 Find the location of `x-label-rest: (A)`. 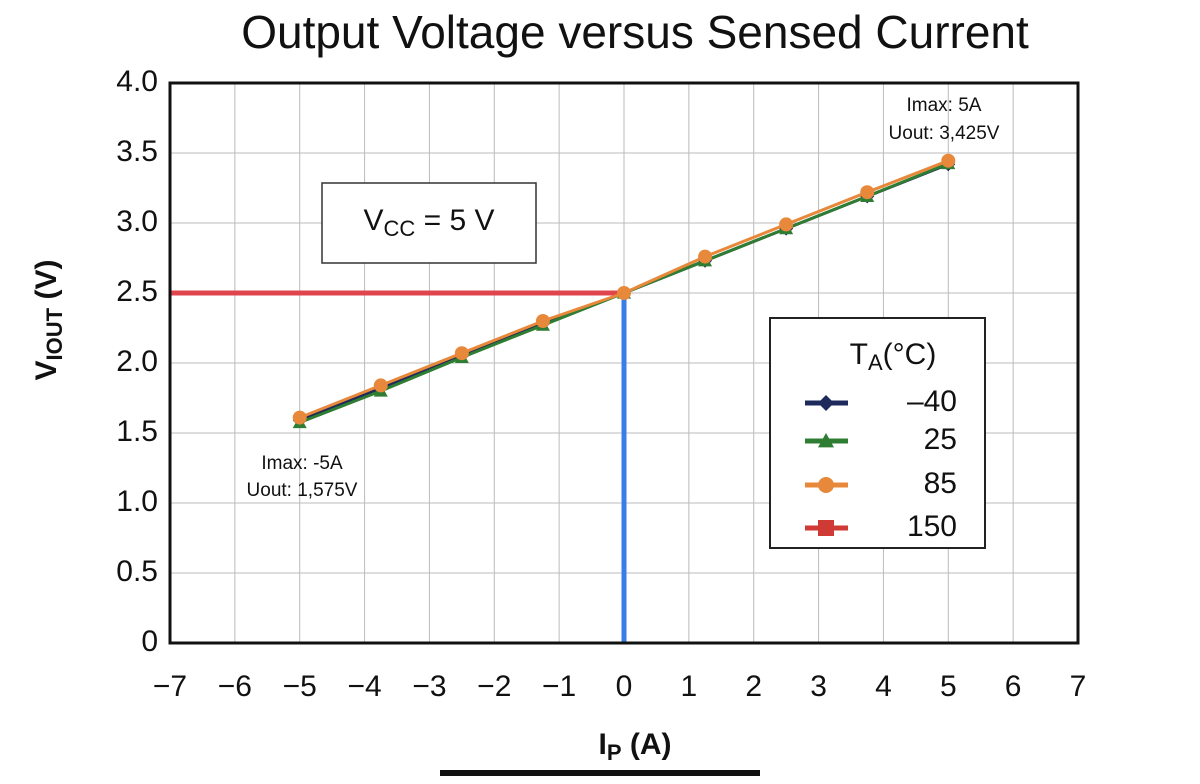

x-label-rest: (A) is located at coordinates (647, 744).